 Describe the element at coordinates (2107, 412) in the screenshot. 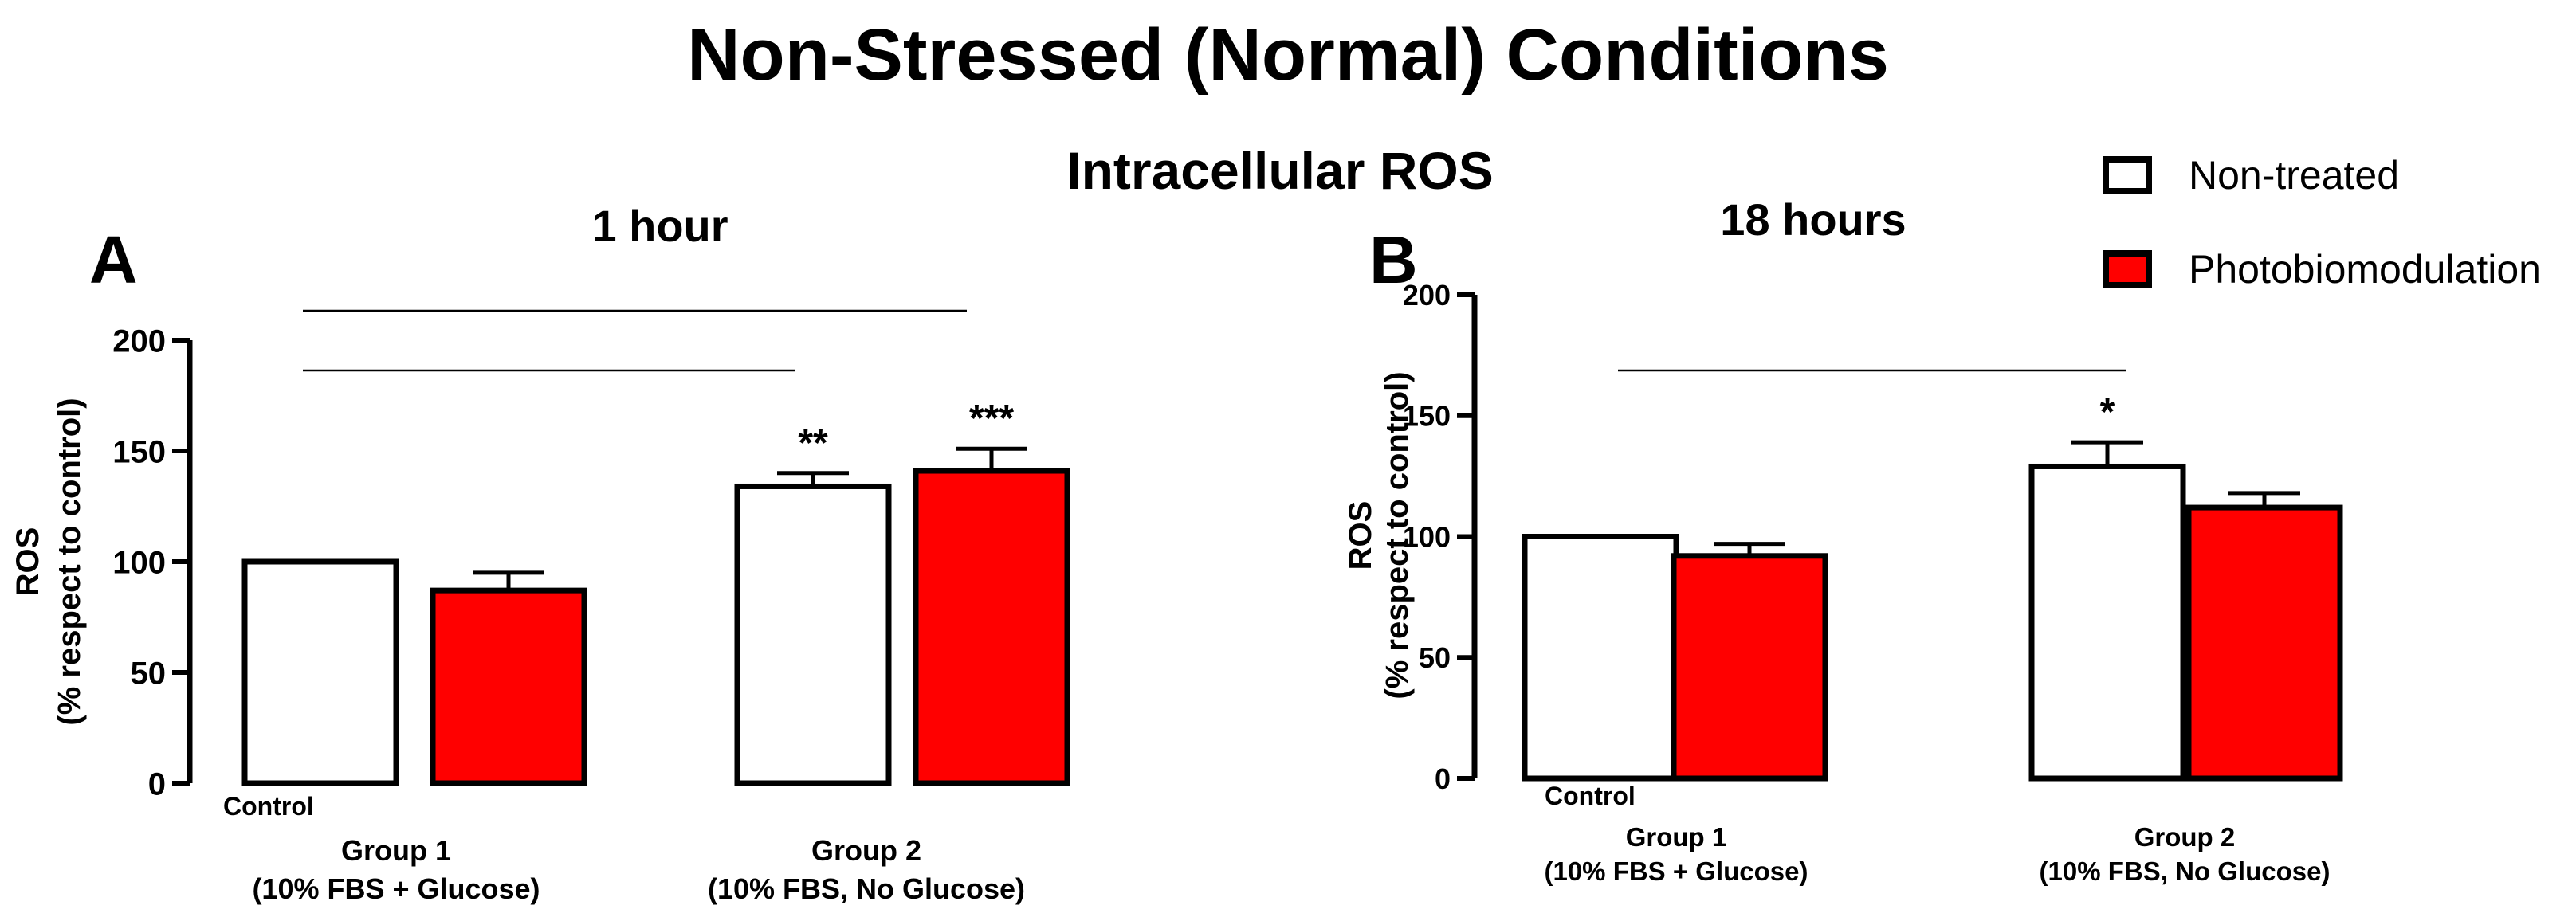

I see `significance-marker: *` at that location.